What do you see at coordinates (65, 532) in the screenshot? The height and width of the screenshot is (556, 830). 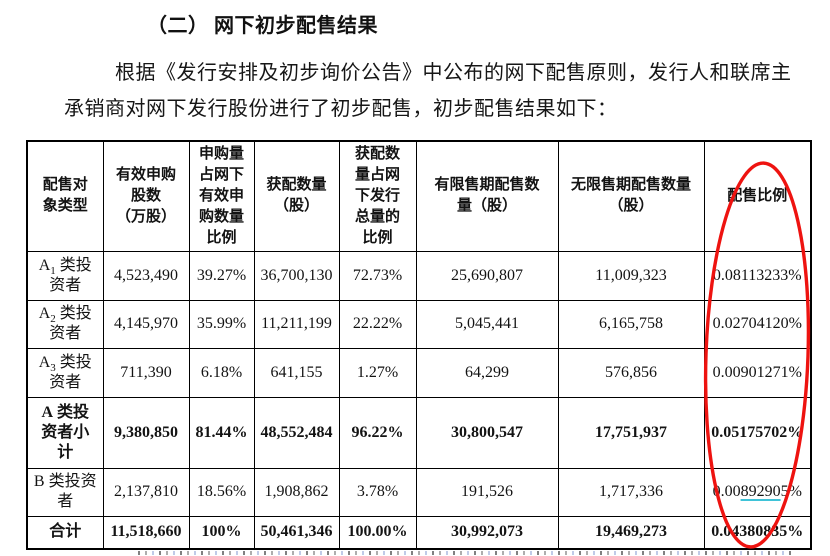 I see `row-label: 合计` at bounding box center [65, 532].